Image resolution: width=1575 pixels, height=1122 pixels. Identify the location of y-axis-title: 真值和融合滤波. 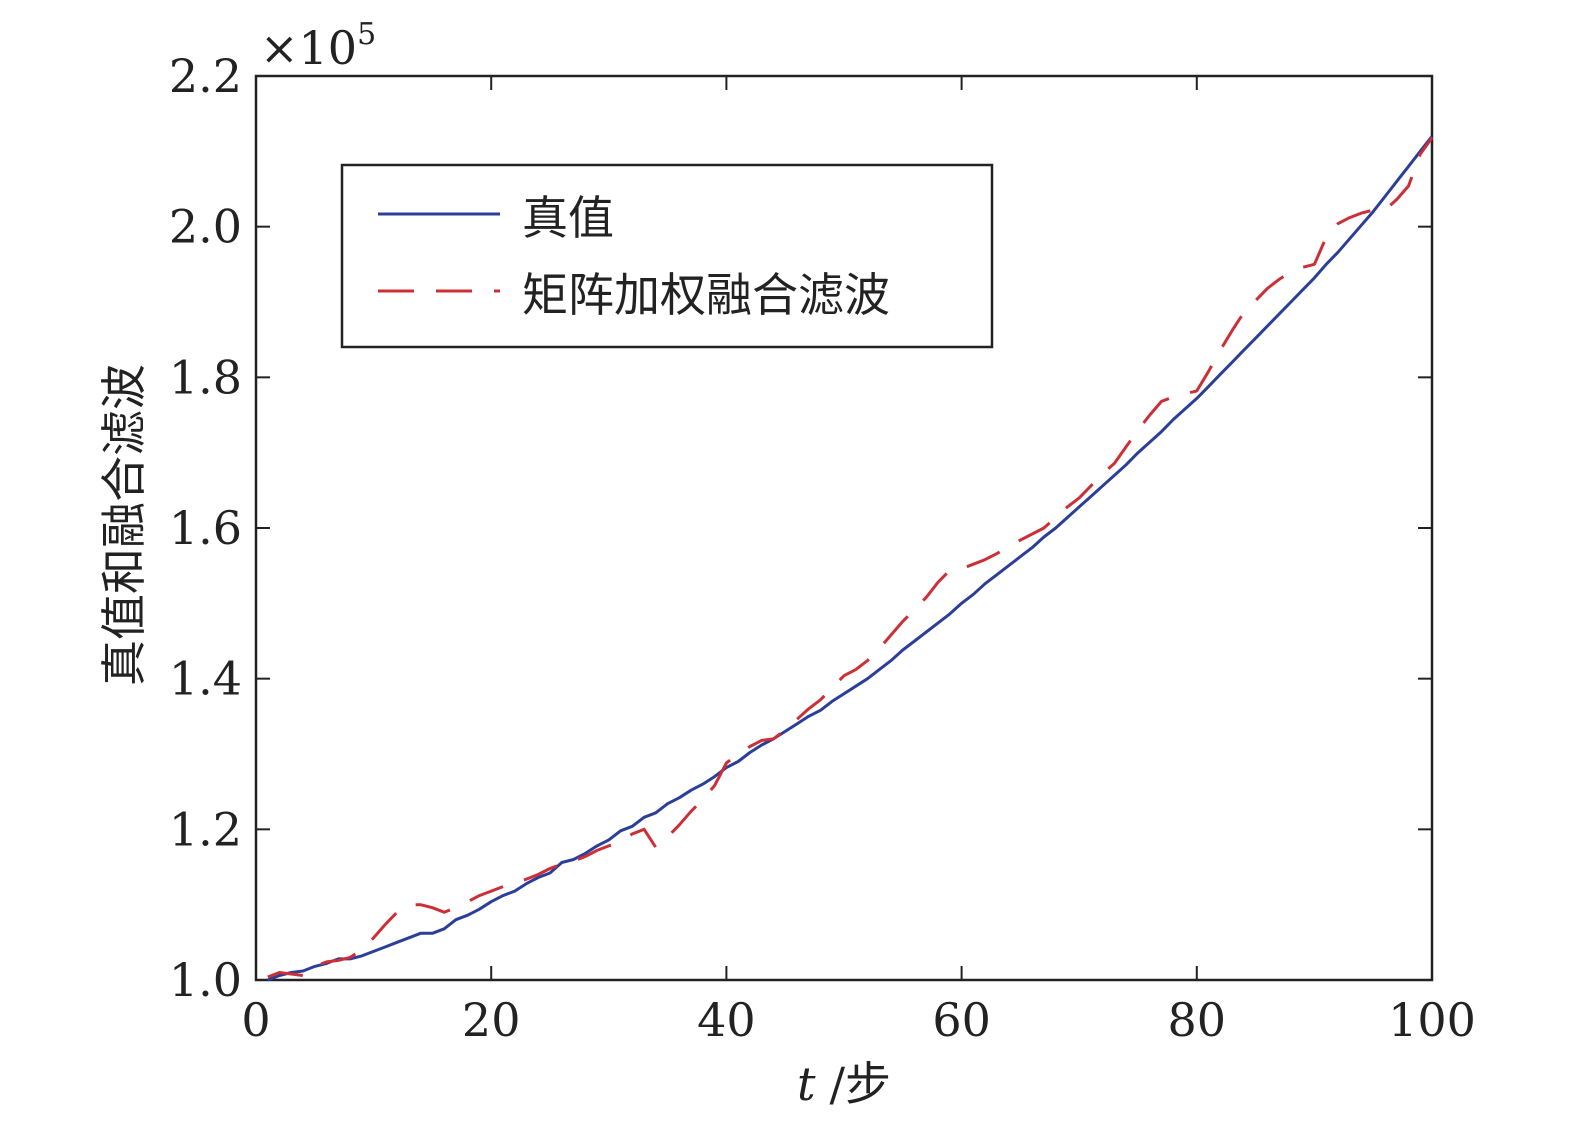
(124, 525).